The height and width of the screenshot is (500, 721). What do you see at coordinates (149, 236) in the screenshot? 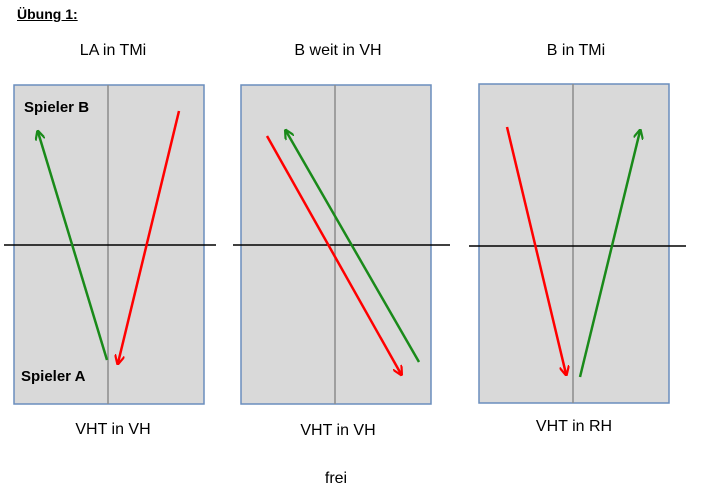
I see `table-1-red-arrow` at bounding box center [149, 236].